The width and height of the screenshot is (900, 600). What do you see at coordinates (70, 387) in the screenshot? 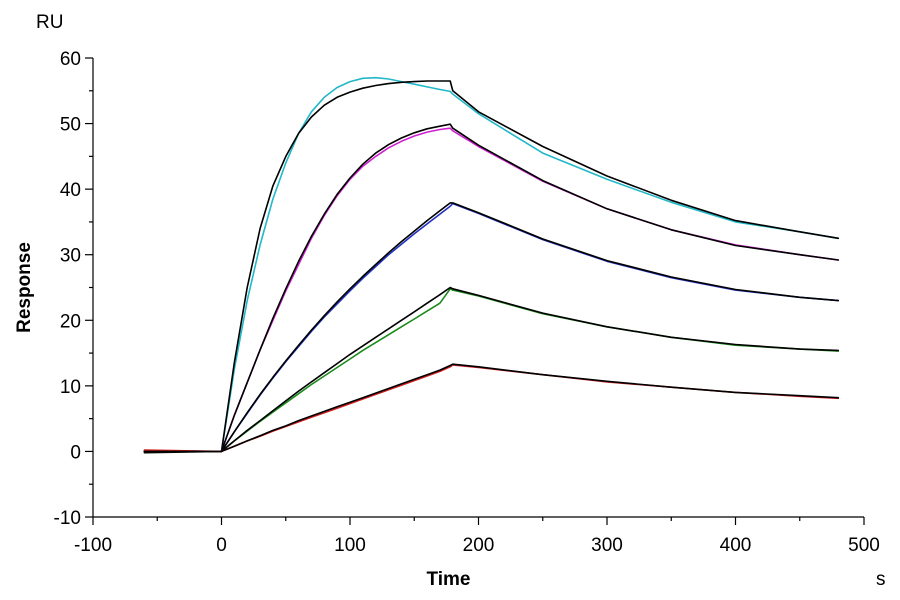
I see `y-tick-label: 10` at bounding box center [70, 387].